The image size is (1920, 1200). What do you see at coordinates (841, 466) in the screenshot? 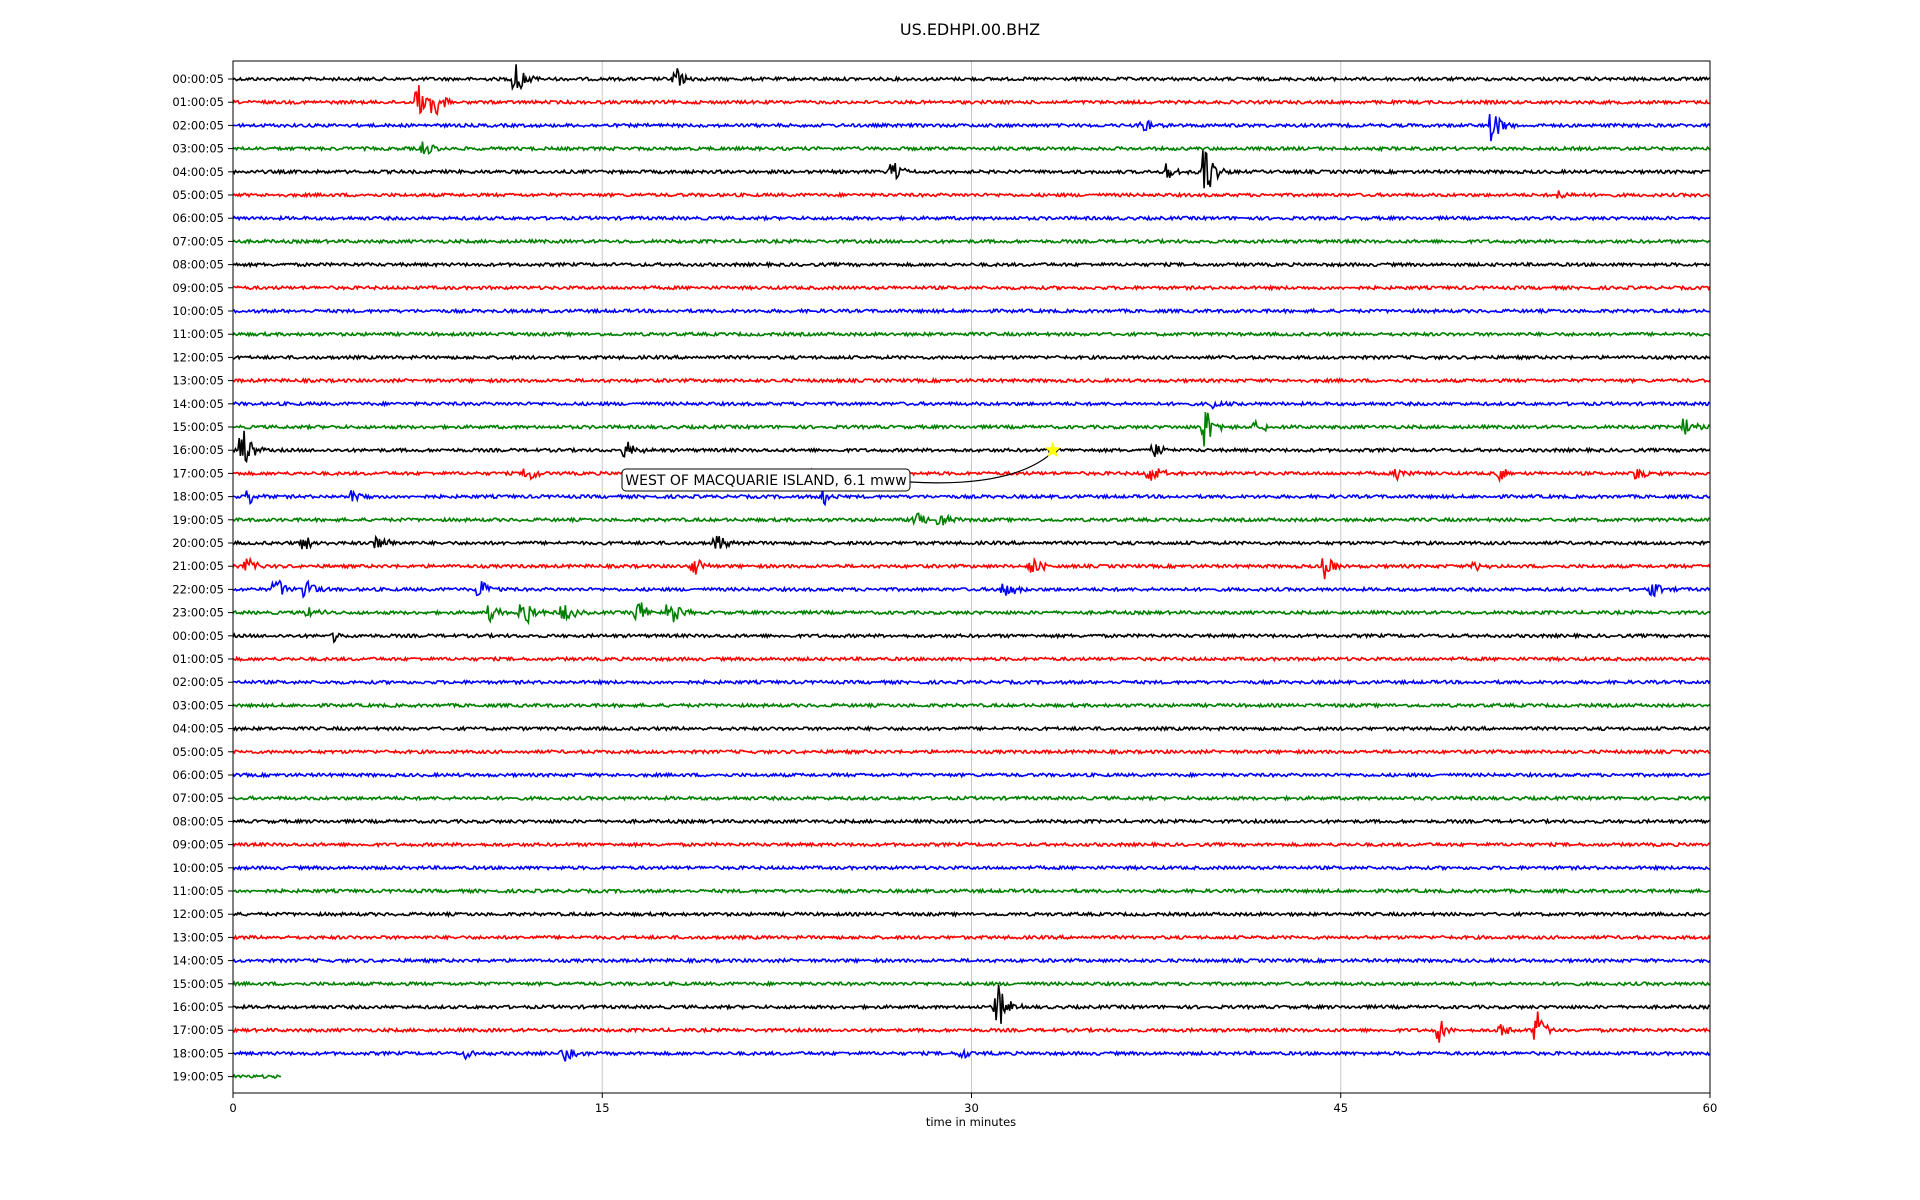
I see `event-annotation: WEST OF MACQUARIE ISLAND, 6.1 mww` at bounding box center [841, 466].